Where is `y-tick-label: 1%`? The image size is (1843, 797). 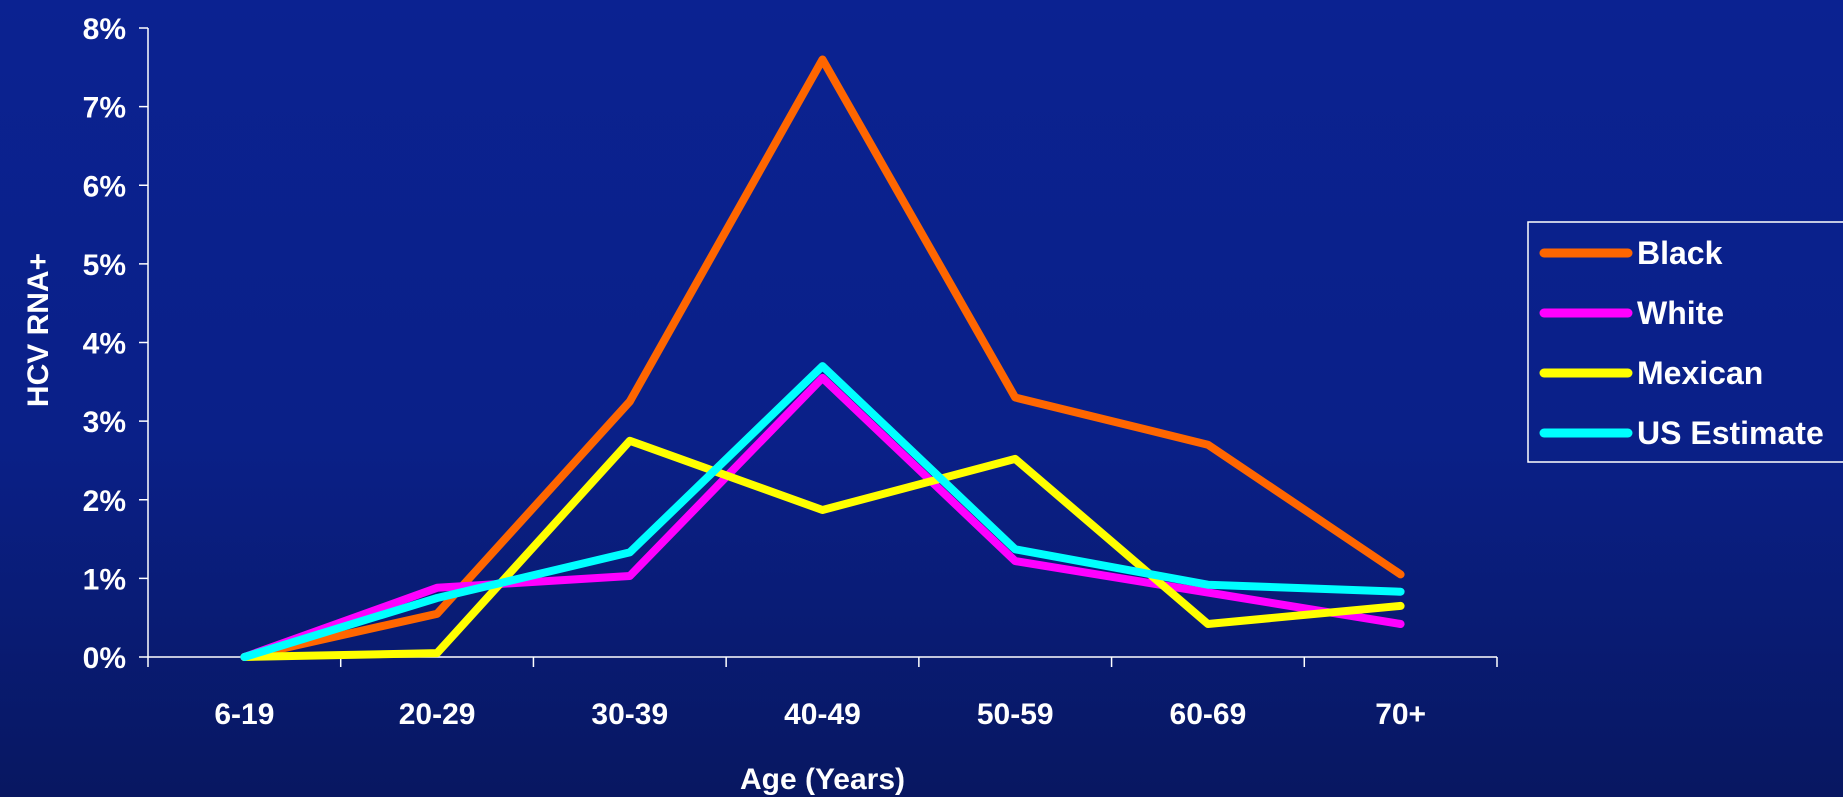 y-tick-label: 1% is located at coordinates (104, 579).